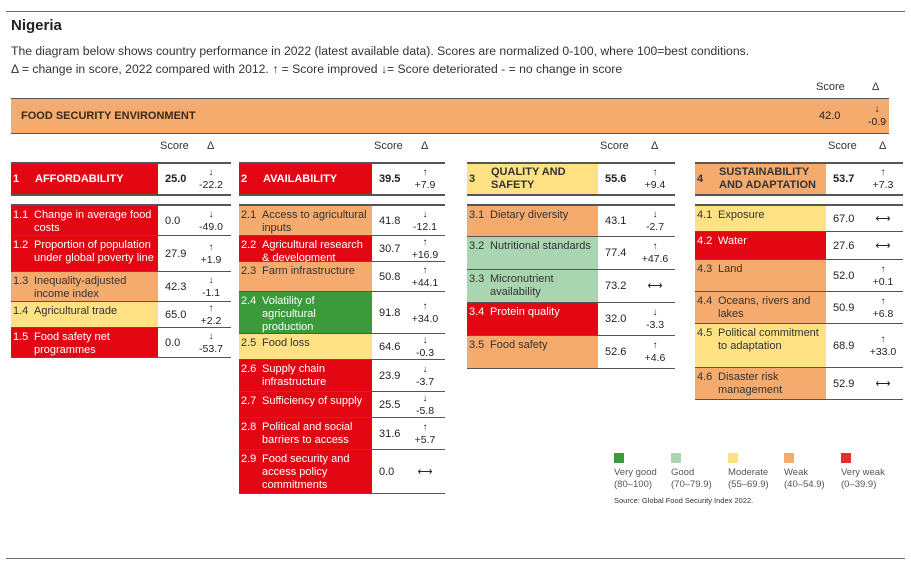 This screenshot has height=567, width=911. Describe the element at coordinates (571, 352) in the screenshot. I see `indicator-row: 3.5 Food safety 52.6 ↑ +4.6` at that location.